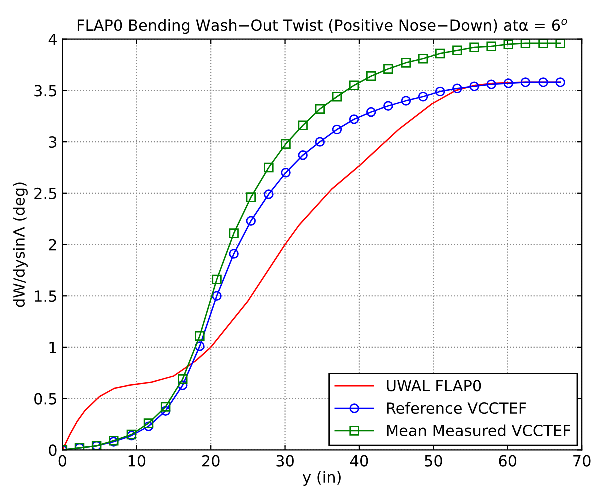  Describe the element at coordinates (434, 386) in the screenshot. I see `legend-label: UWAL FLAP0` at that location.